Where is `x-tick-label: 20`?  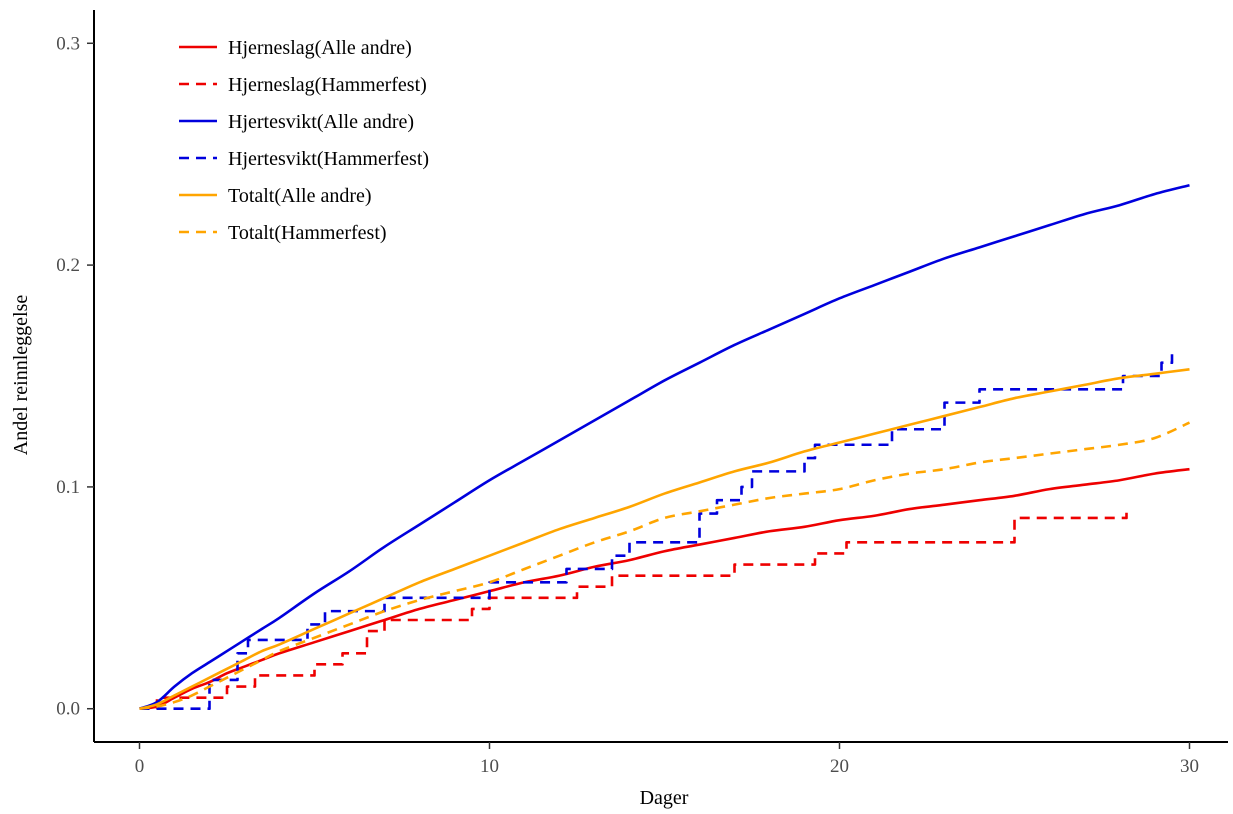
x-tick-label: 20 is located at coordinates (839, 766).